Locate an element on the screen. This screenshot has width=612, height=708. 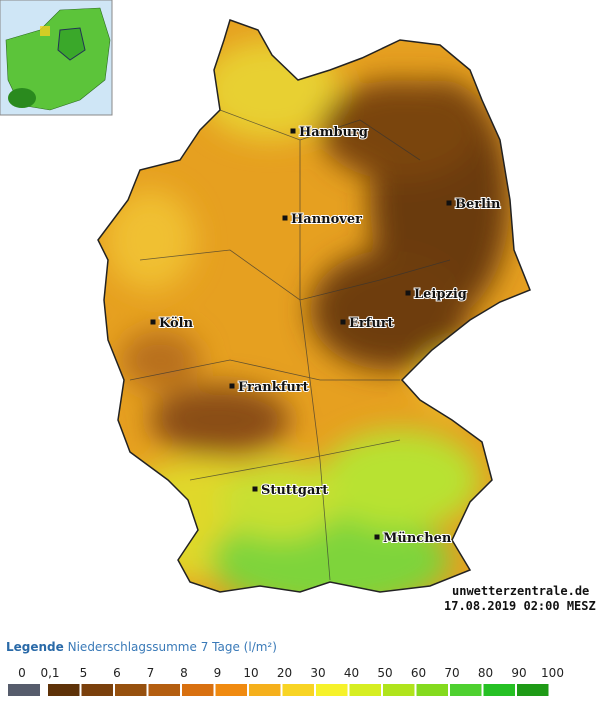
legend-title: Niederschlagssumme 7 Tage is located at coordinates (153, 647).